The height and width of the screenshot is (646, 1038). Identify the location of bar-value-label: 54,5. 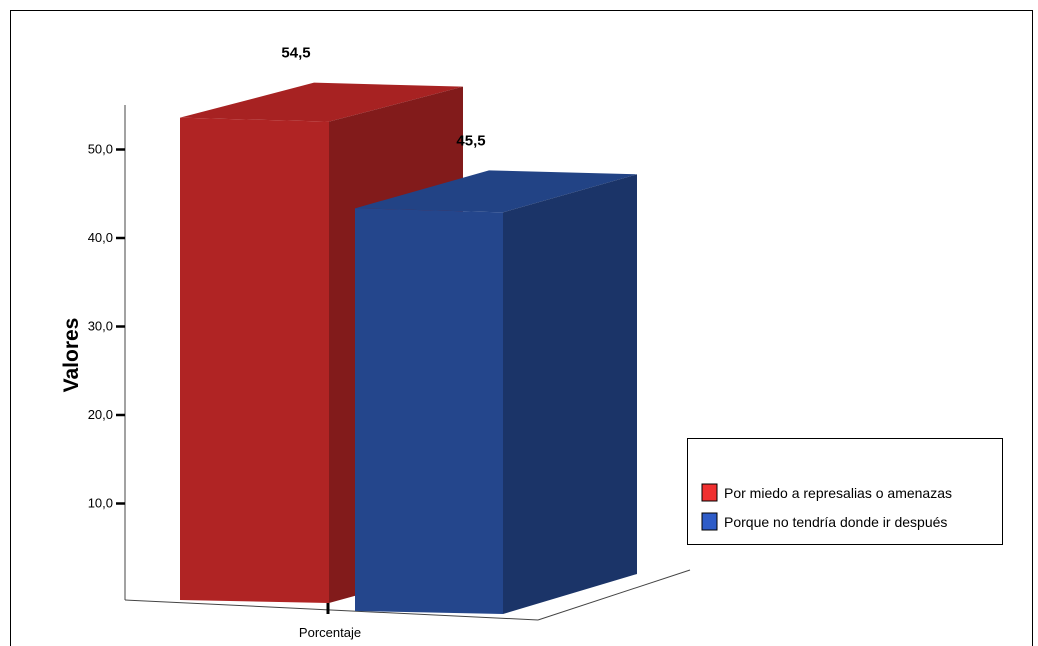
(295, 53).